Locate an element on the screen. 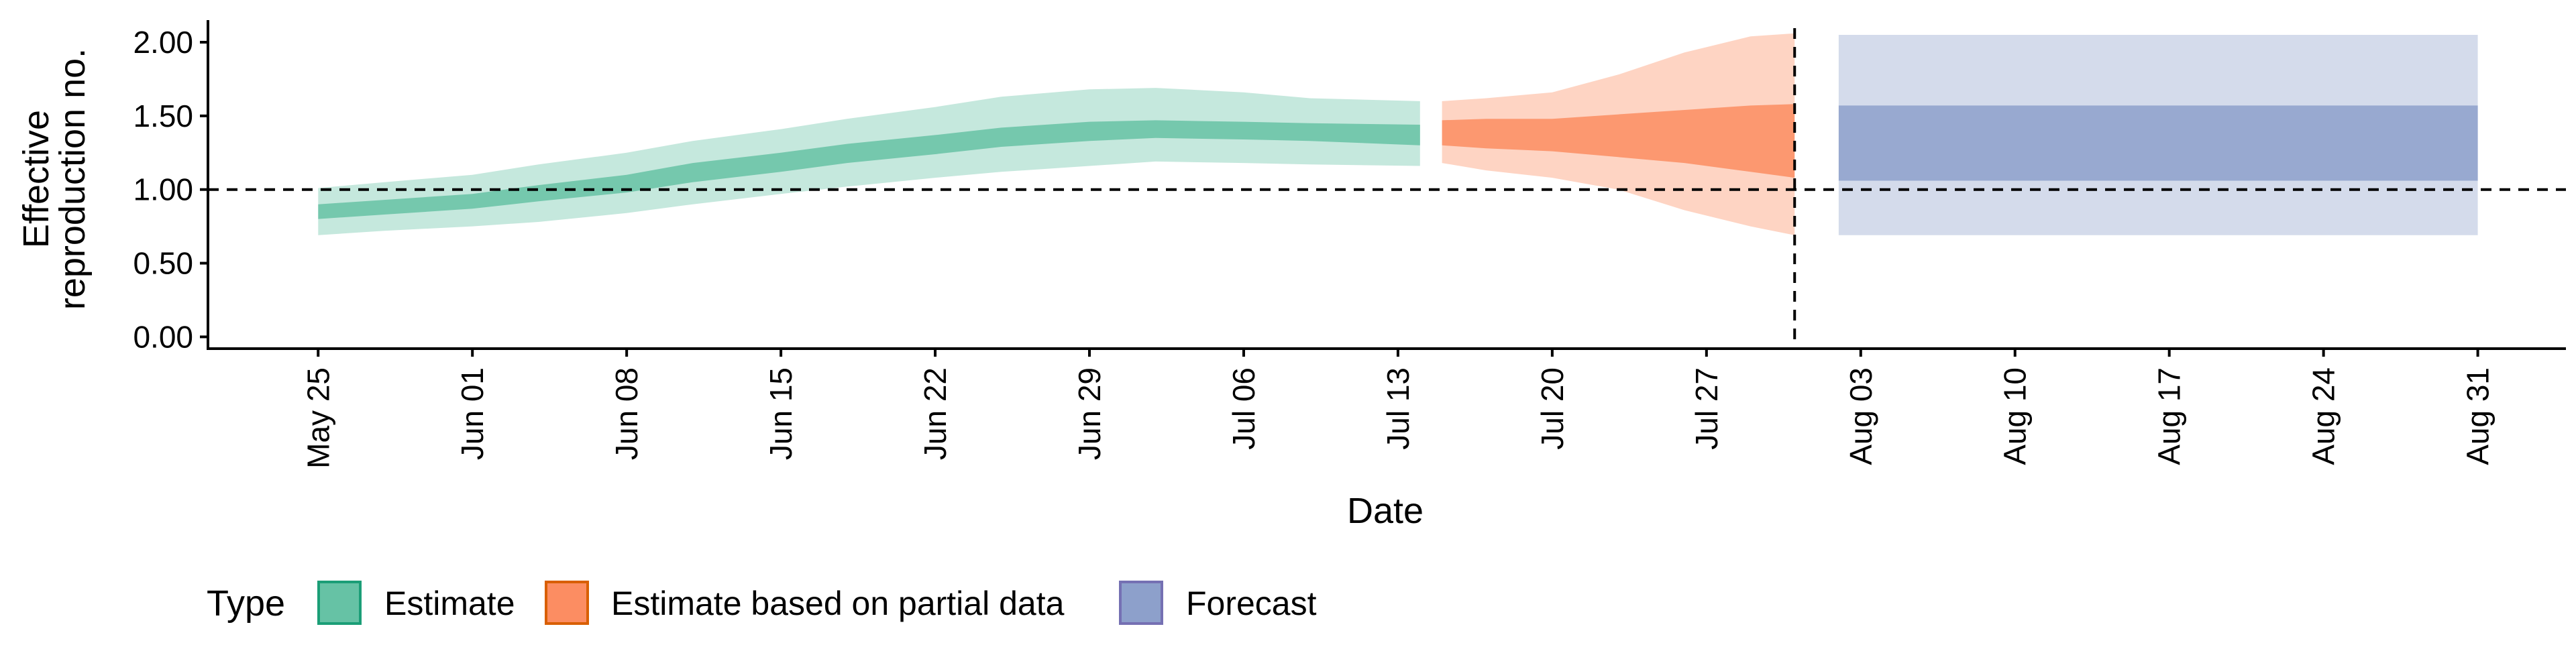  band-50-forecast is located at coordinates (2158, 143).